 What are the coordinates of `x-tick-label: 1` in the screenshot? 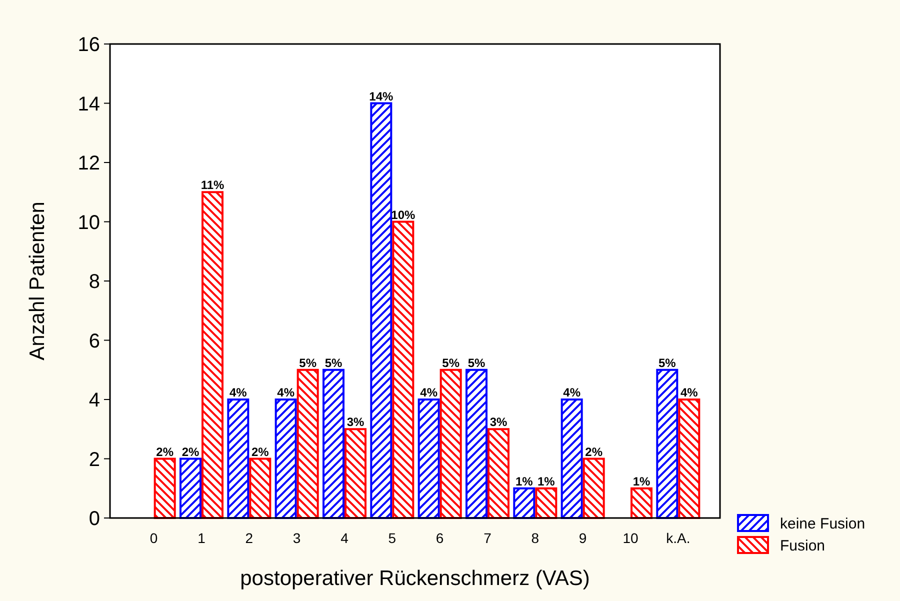 It's located at (202, 538).